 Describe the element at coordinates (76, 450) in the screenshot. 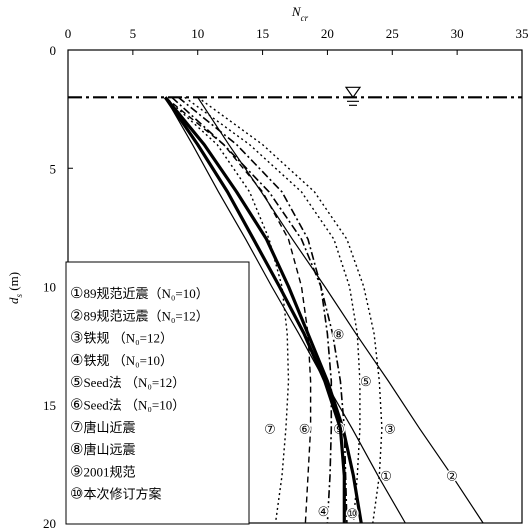

I see `legend-marker: ⑧` at that location.